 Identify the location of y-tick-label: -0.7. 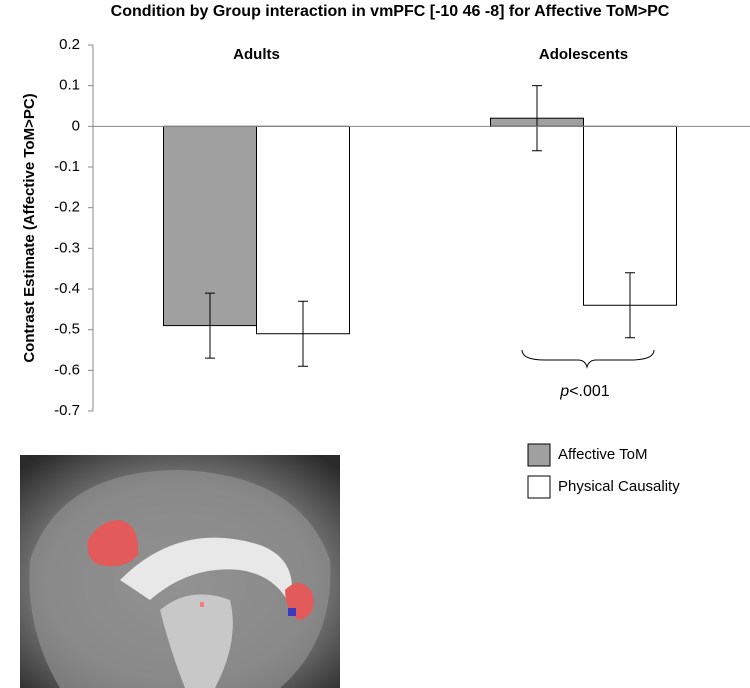
(67, 410).